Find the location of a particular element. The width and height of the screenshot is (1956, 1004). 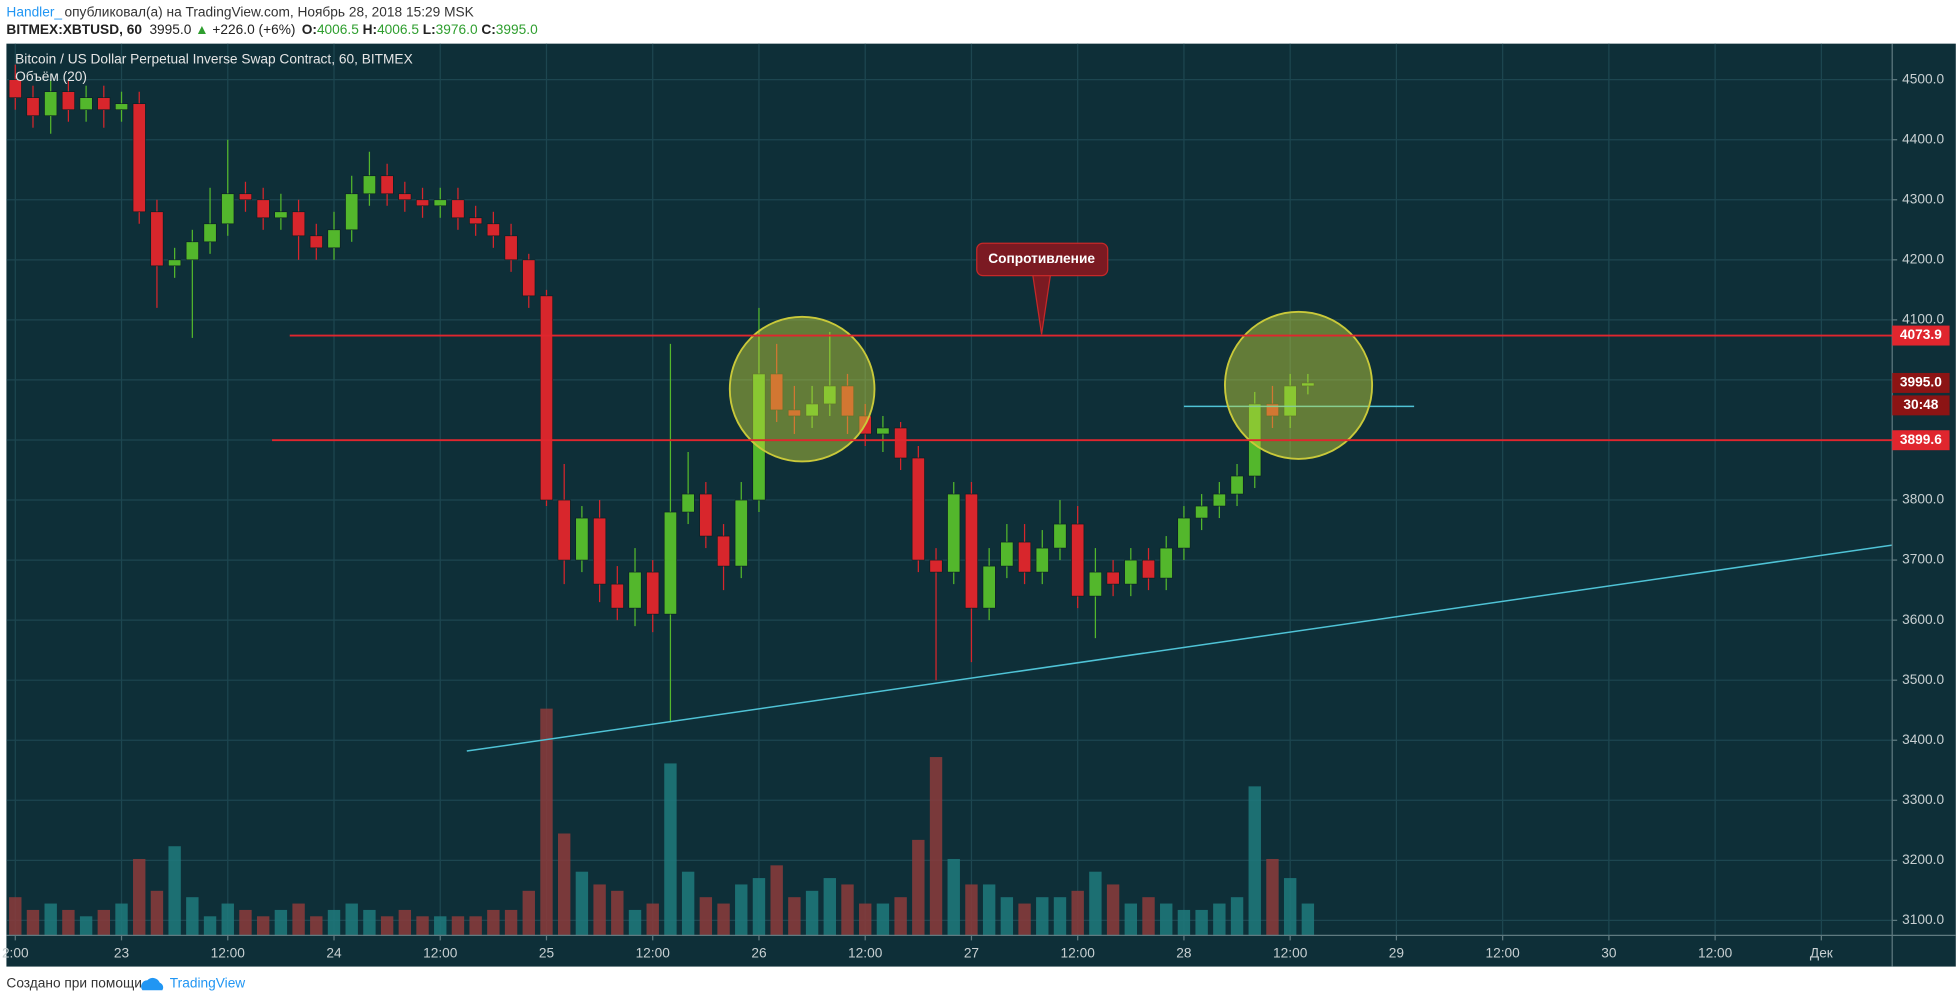

x-tick-label: 24 is located at coordinates (334, 953).